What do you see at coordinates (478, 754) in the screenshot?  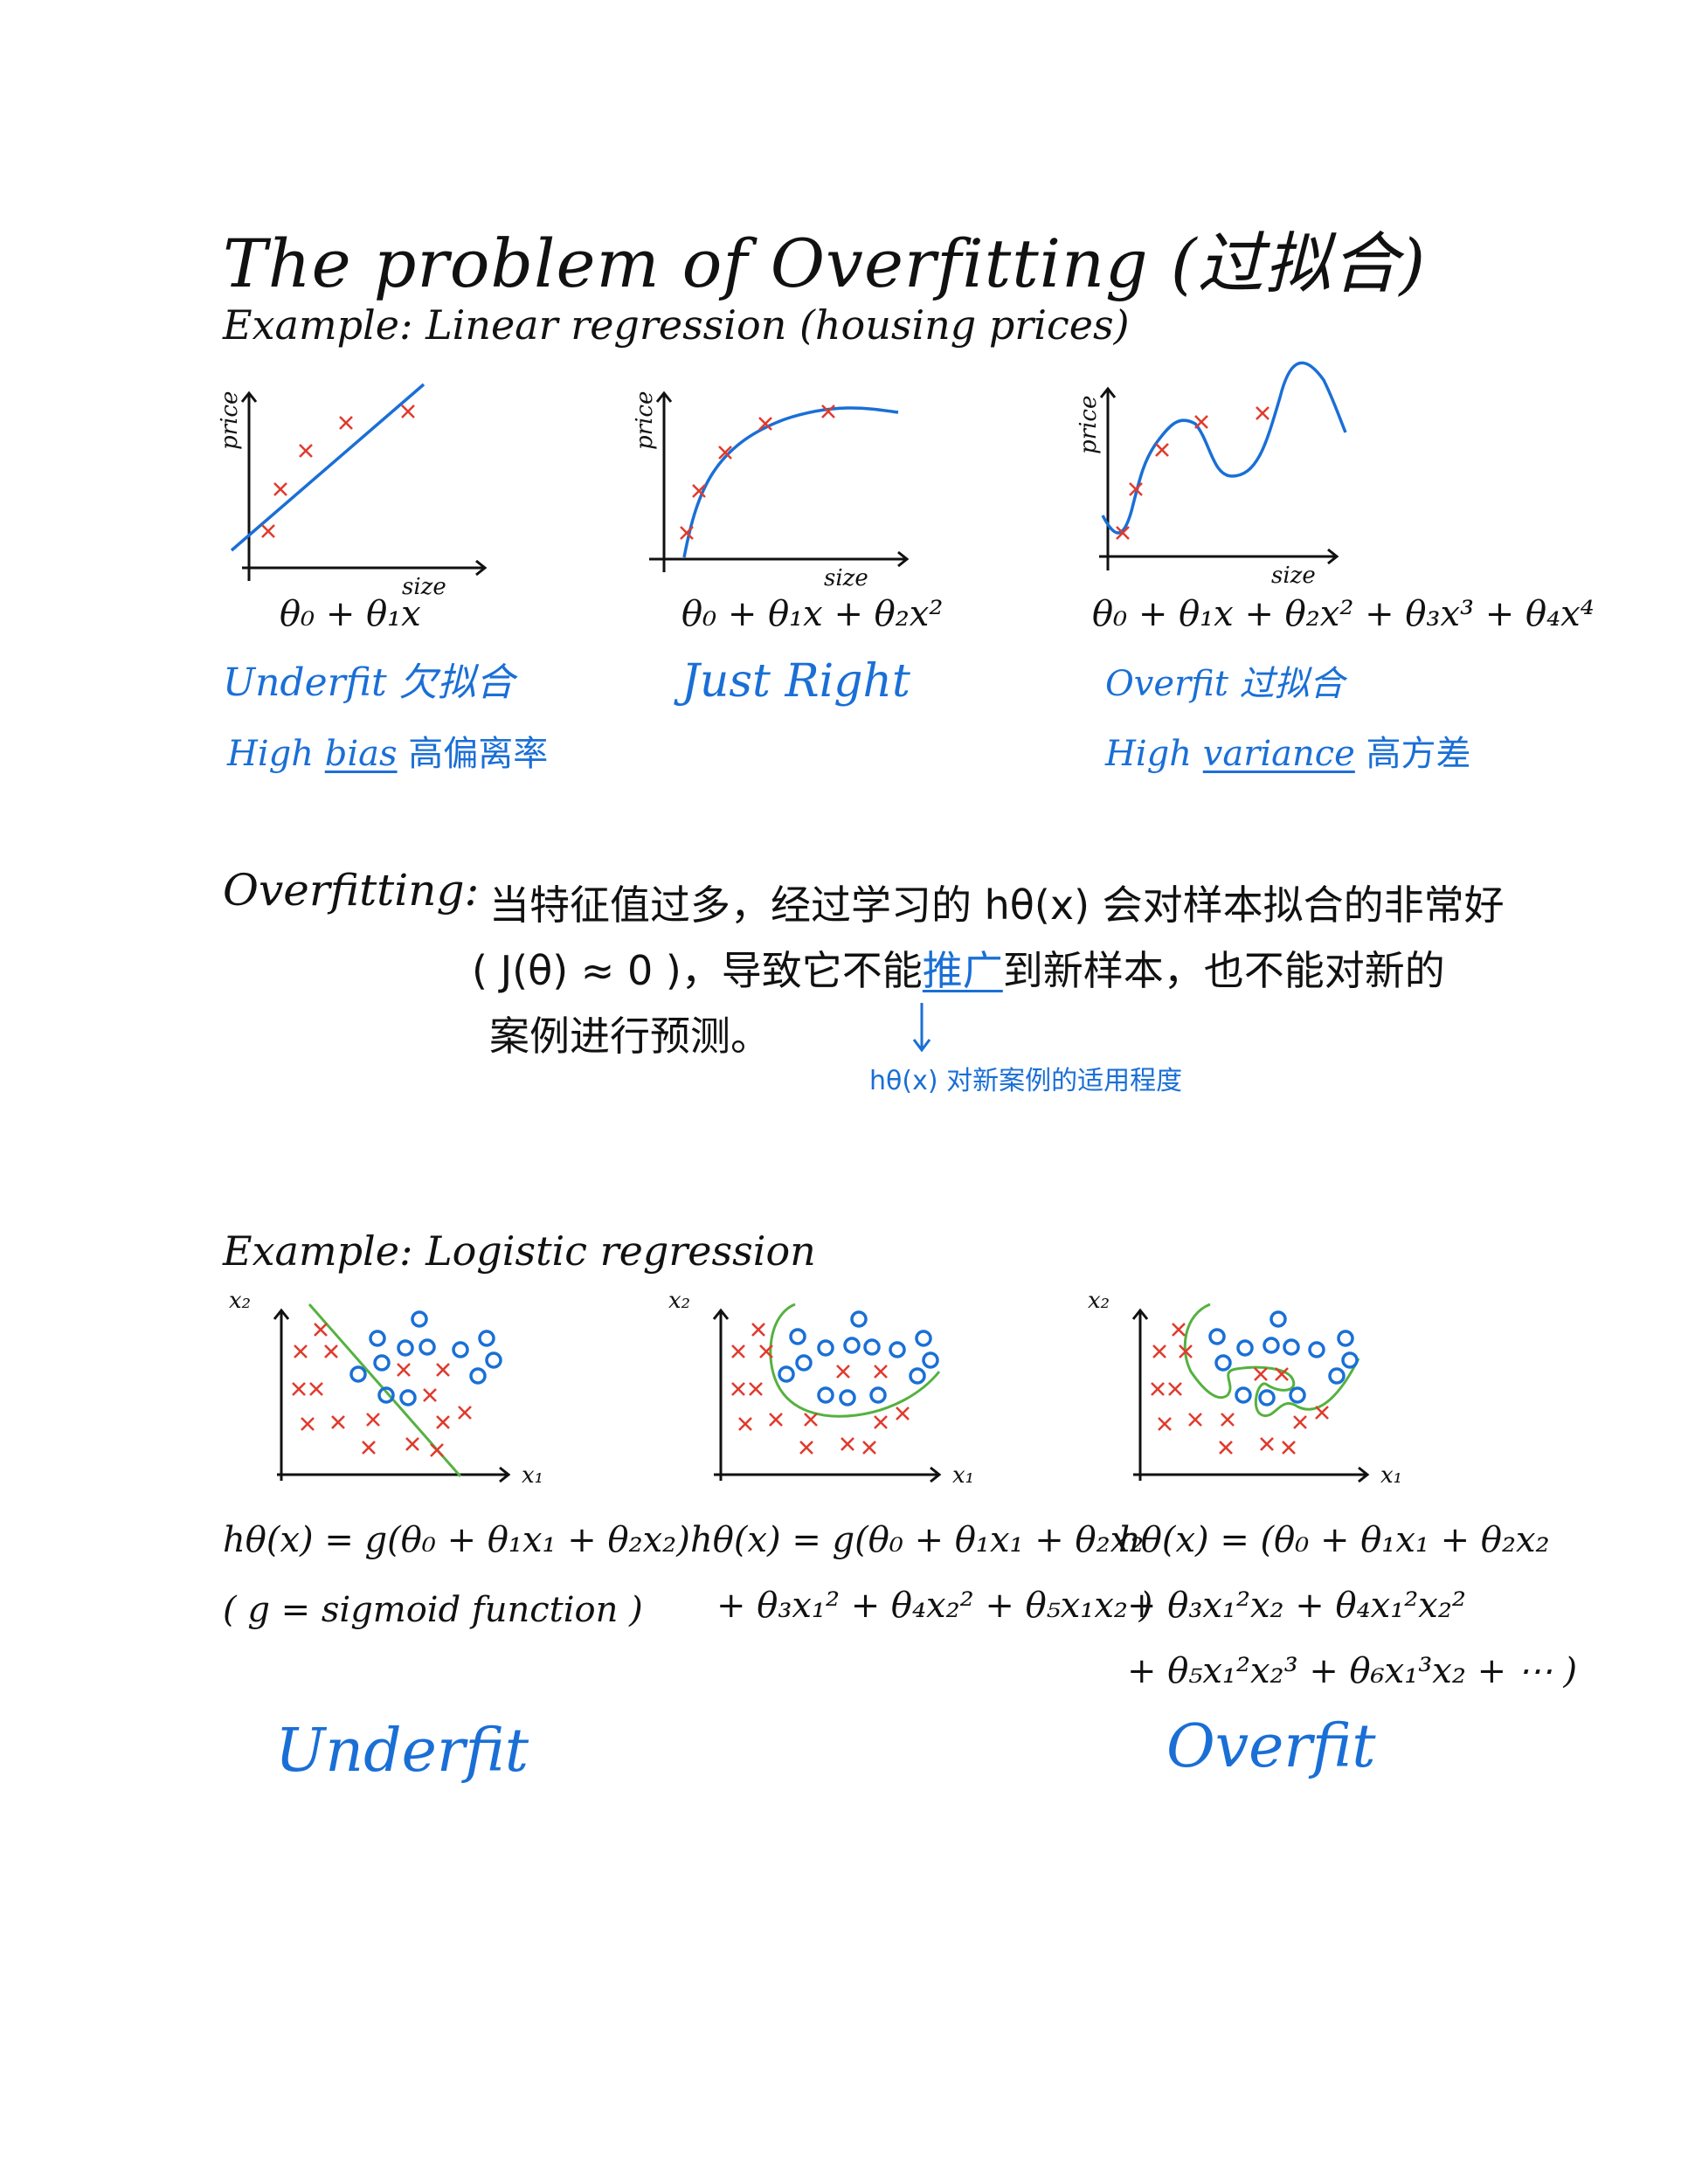 I see `bias-cn: 高偏离率` at bounding box center [478, 754].